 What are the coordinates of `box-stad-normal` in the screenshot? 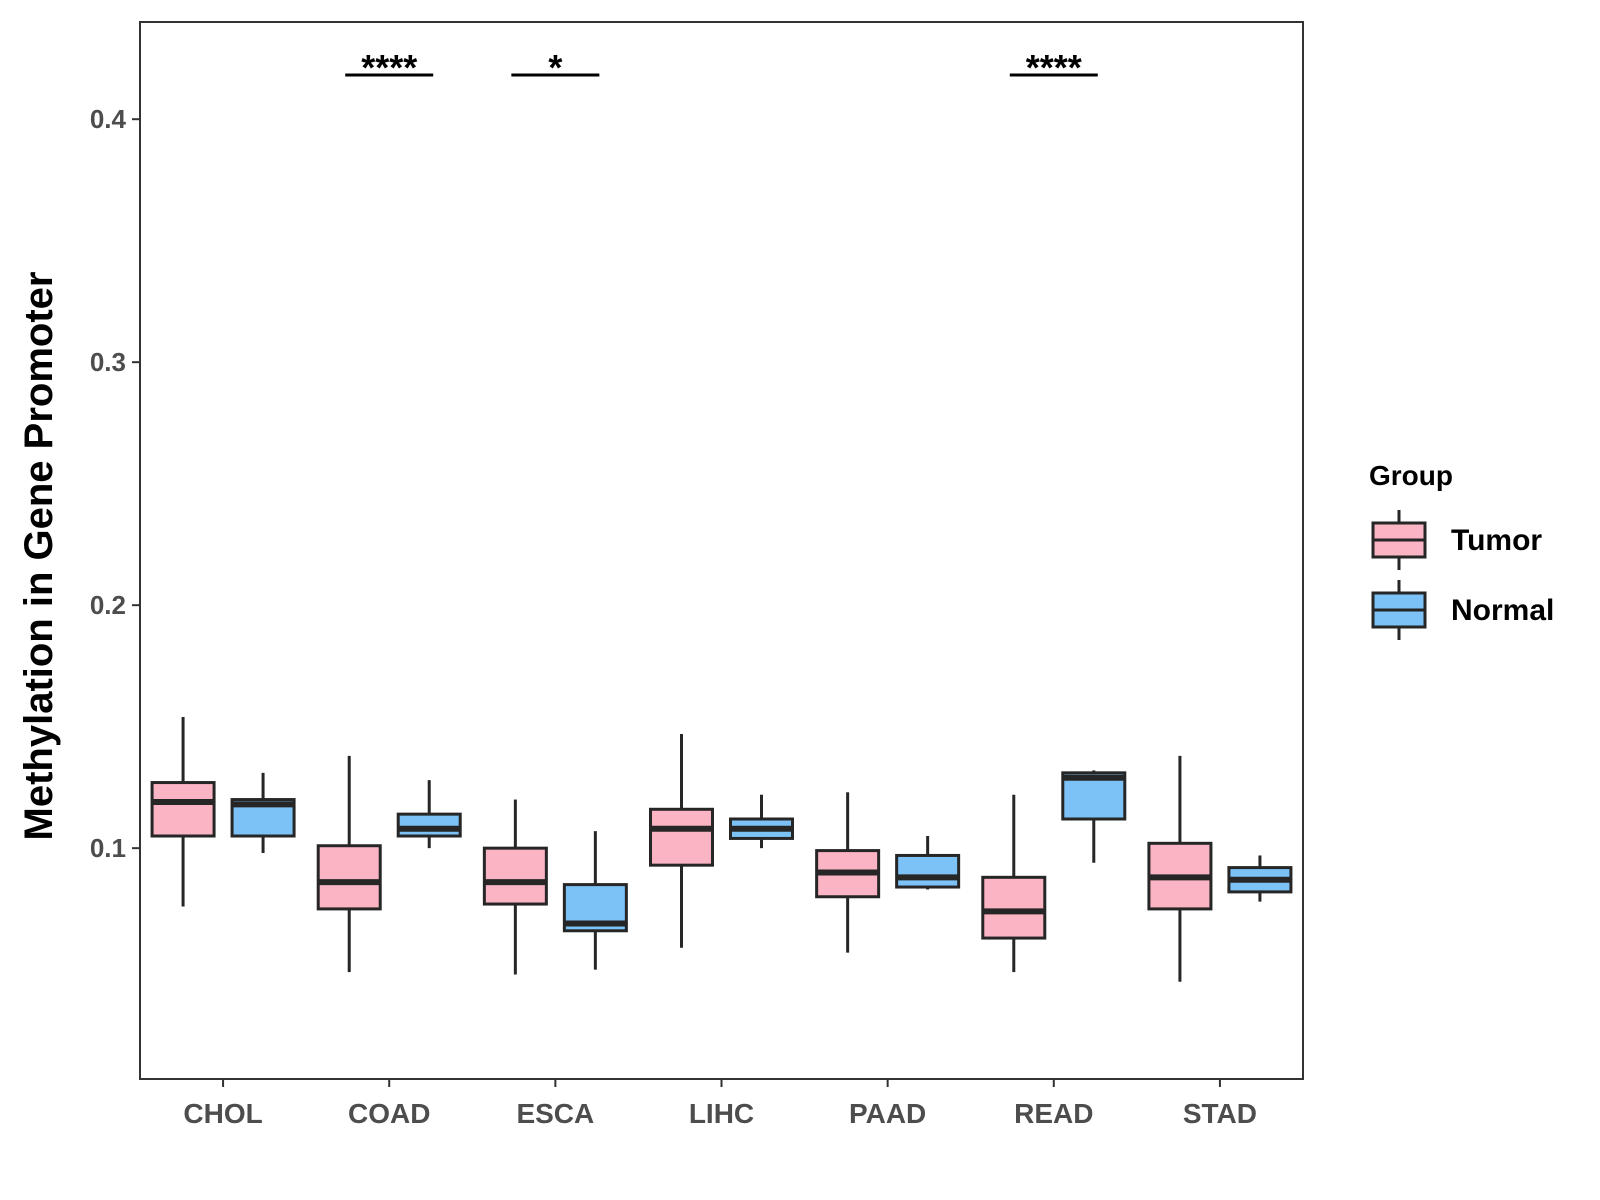 It's located at (1260, 878).